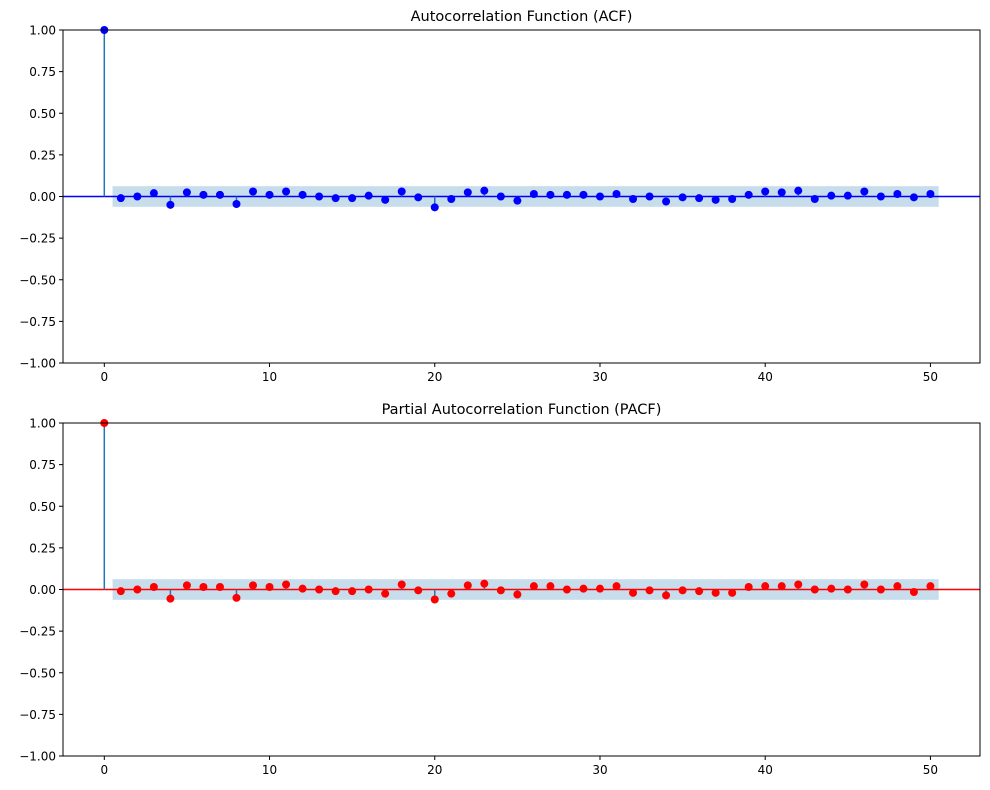 This screenshot has height=790, width=990. What do you see at coordinates (930, 377) in the screenshot?
I see `acf-xtick-label: 50` at bounding box center [930, 377].